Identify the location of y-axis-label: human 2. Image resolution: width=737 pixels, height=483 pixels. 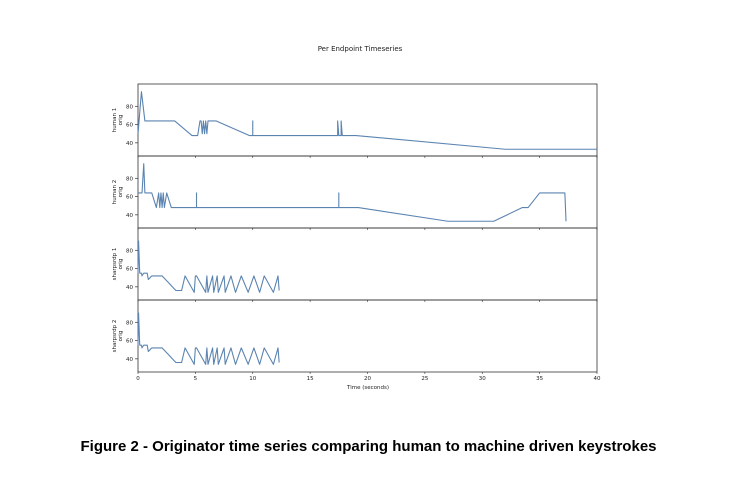
(115, 192).